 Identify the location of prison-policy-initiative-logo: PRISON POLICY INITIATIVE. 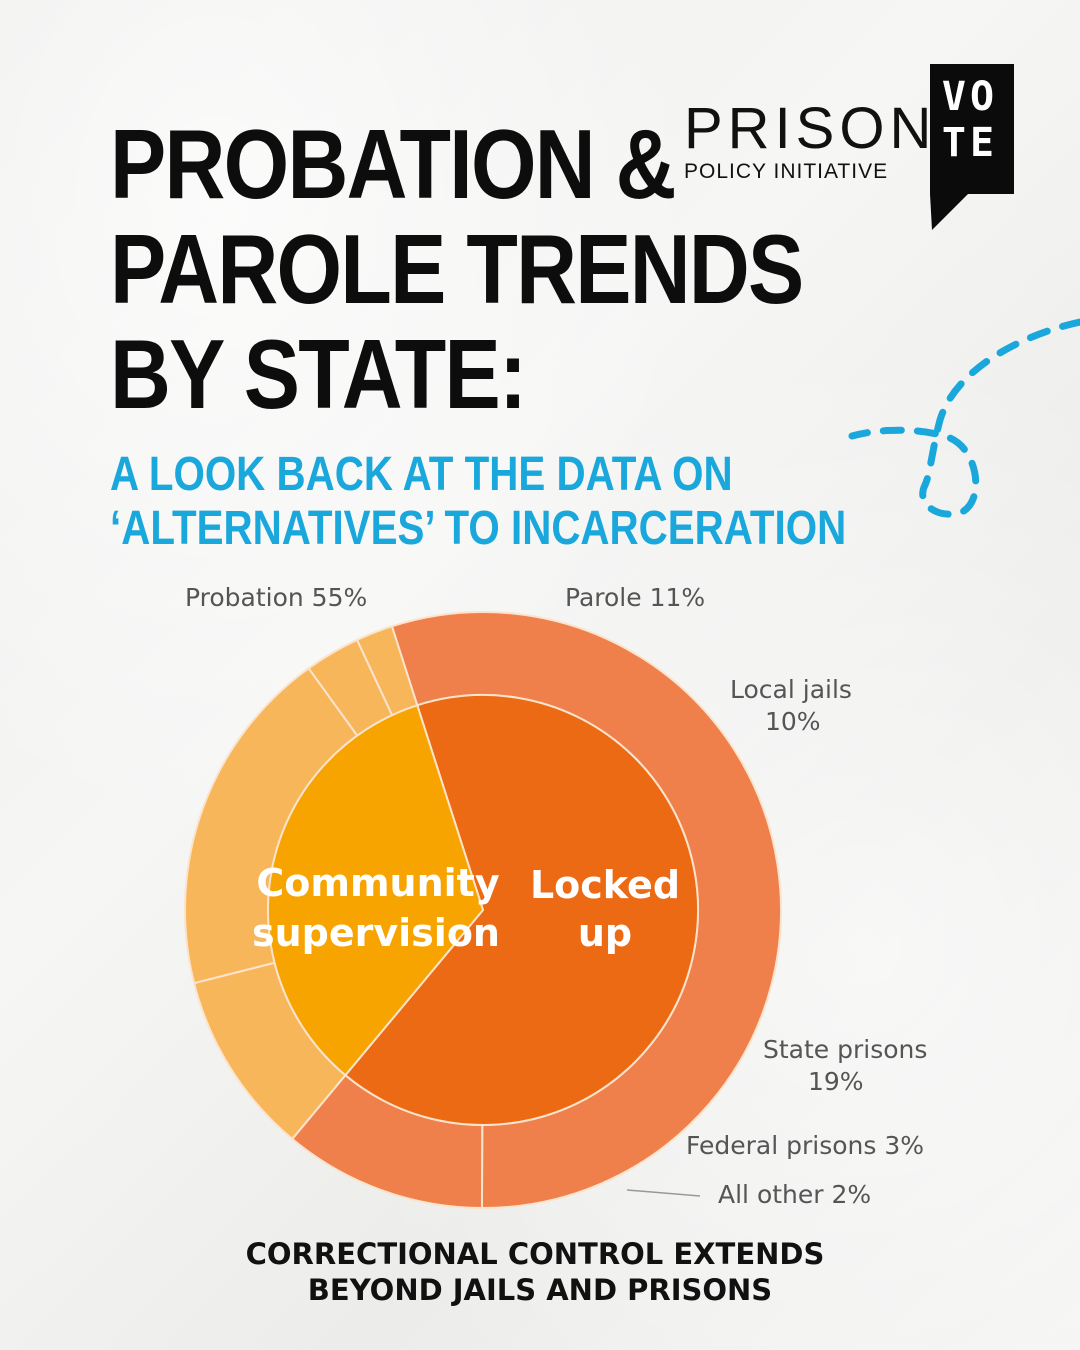
(810, 140).